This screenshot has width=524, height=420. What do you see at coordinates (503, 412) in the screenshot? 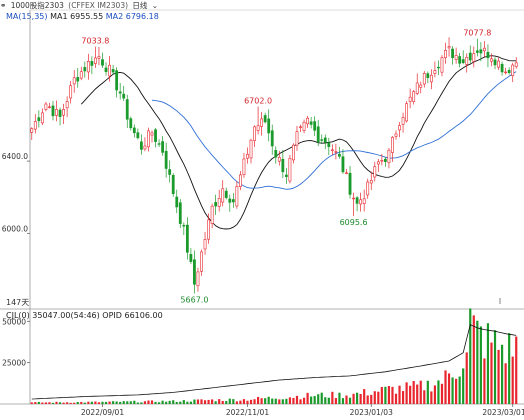
I see `date-tick-label: 2023/03/01` at bounding box center [503, 412].